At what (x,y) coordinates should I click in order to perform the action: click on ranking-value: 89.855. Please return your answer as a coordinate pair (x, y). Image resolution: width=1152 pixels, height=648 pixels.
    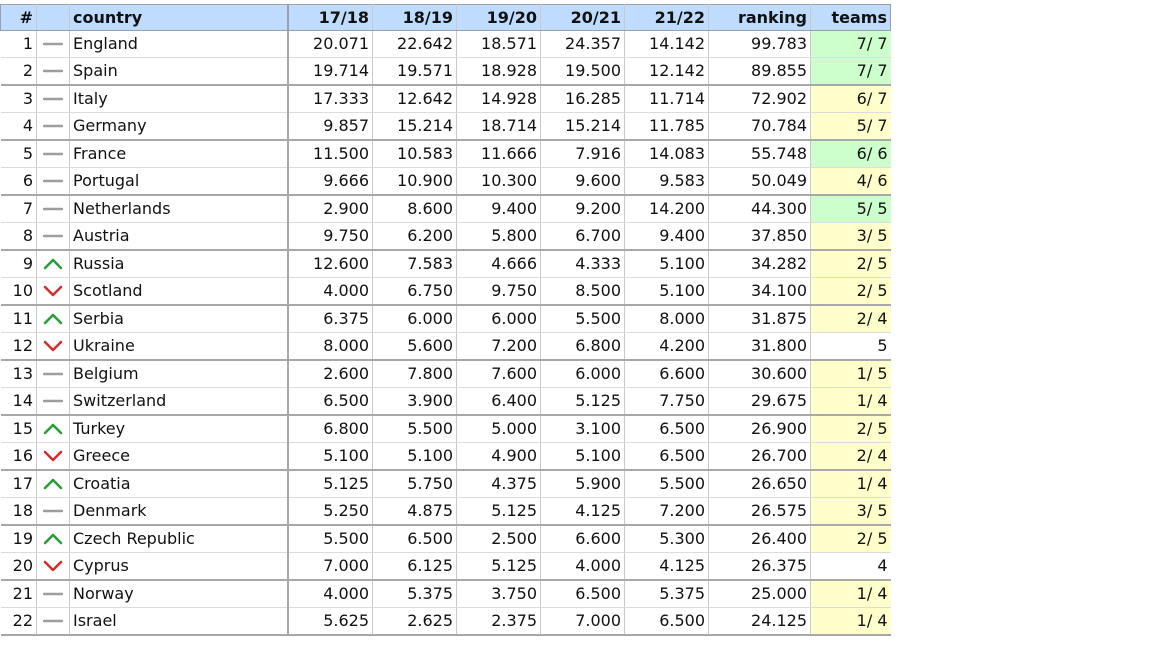
    Looking at the image, I should click on (759, 71).